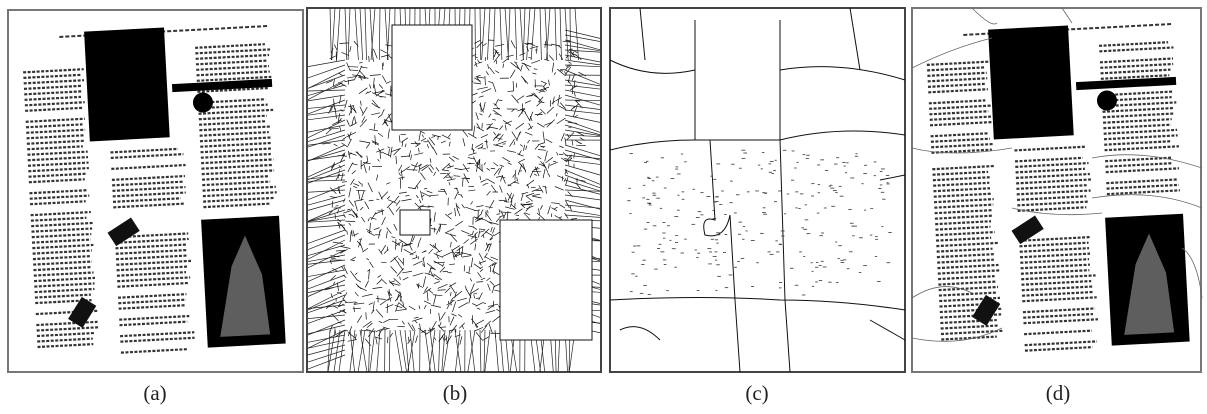  What do you see at coordinates (887, 330) in the screenshot?
I see `region-boundary` at bounding box center [887, 330].